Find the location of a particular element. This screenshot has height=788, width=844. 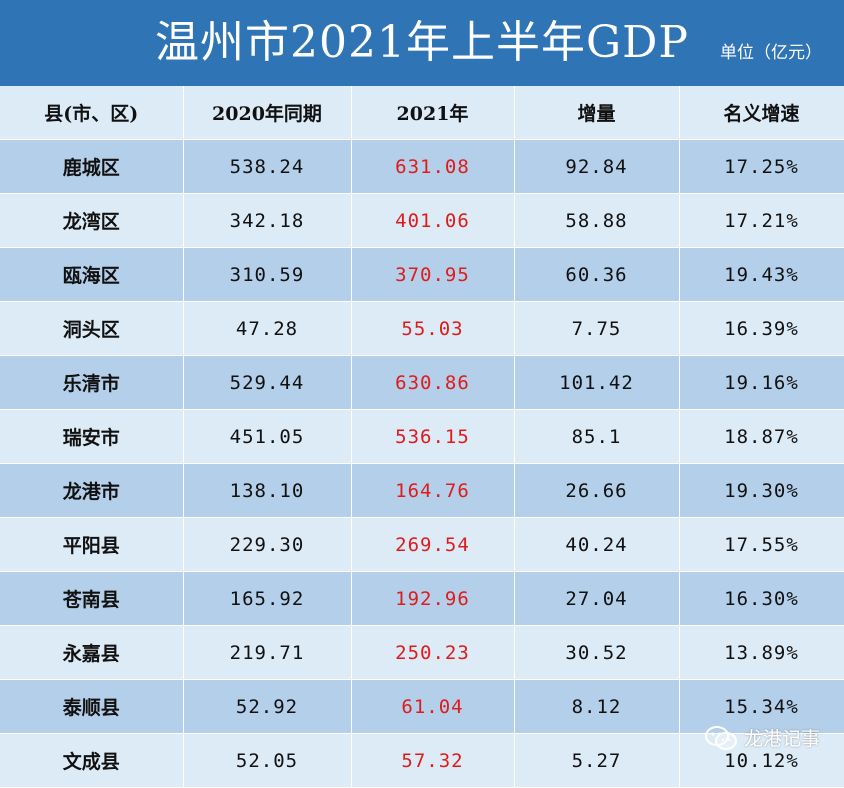

growth-cell: 17.25% is located at coordinates (761, 166).